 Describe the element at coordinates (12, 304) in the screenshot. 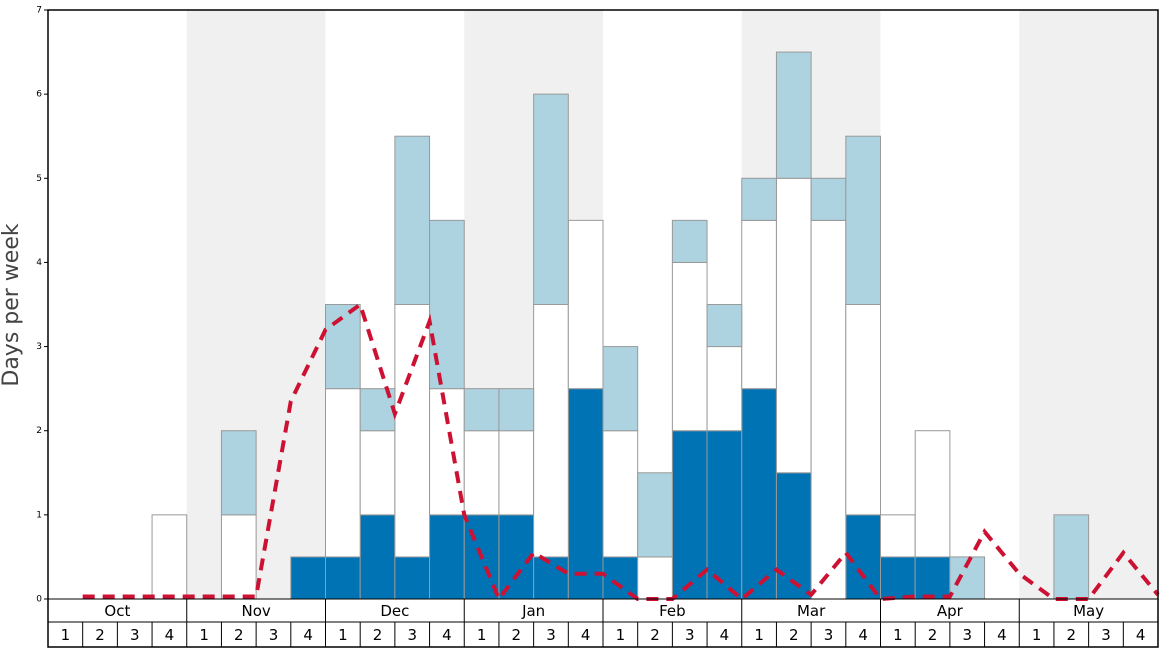

I see `y-axis-label: Days per week` at that location.